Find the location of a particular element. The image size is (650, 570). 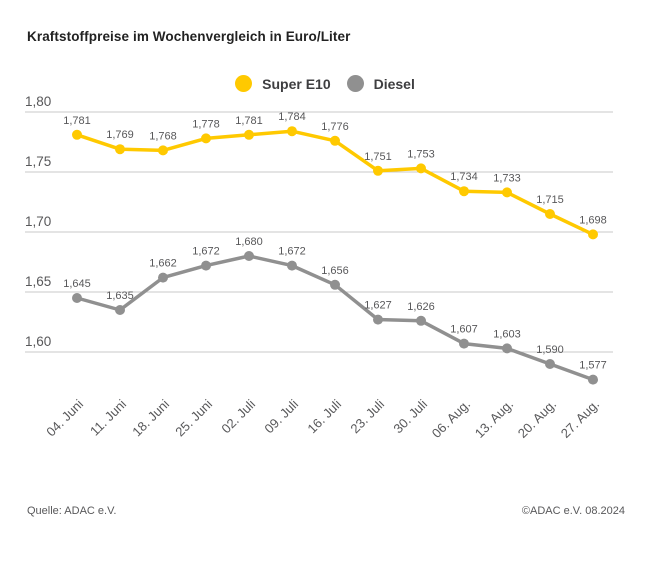

point-label-diesel: 1,590 is located at coordinates (550, 350).